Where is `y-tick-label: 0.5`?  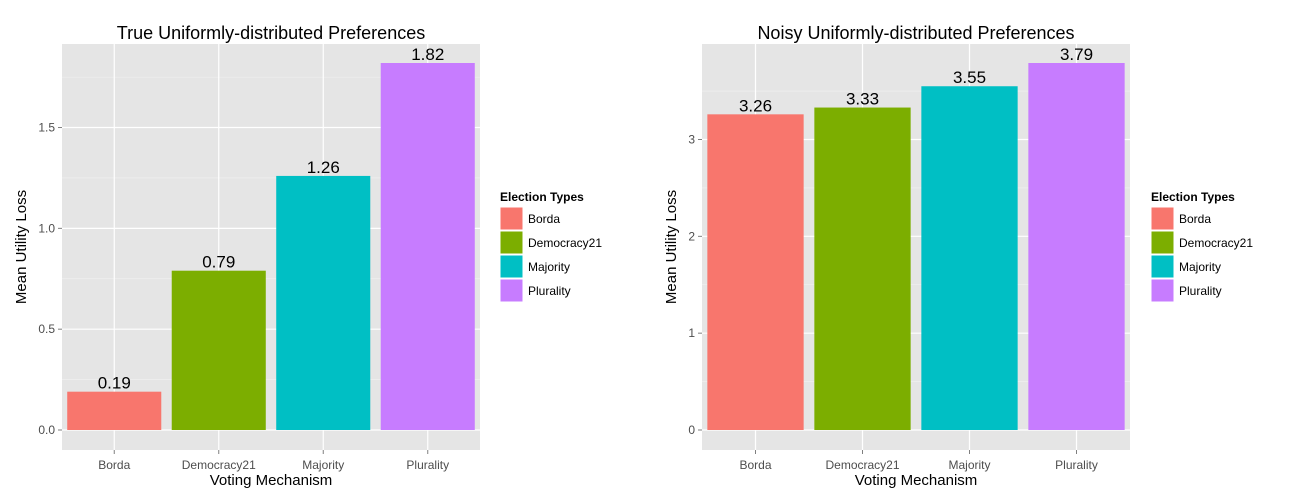 y-tick-label: 0.5 is located at coordinates (46, 329).